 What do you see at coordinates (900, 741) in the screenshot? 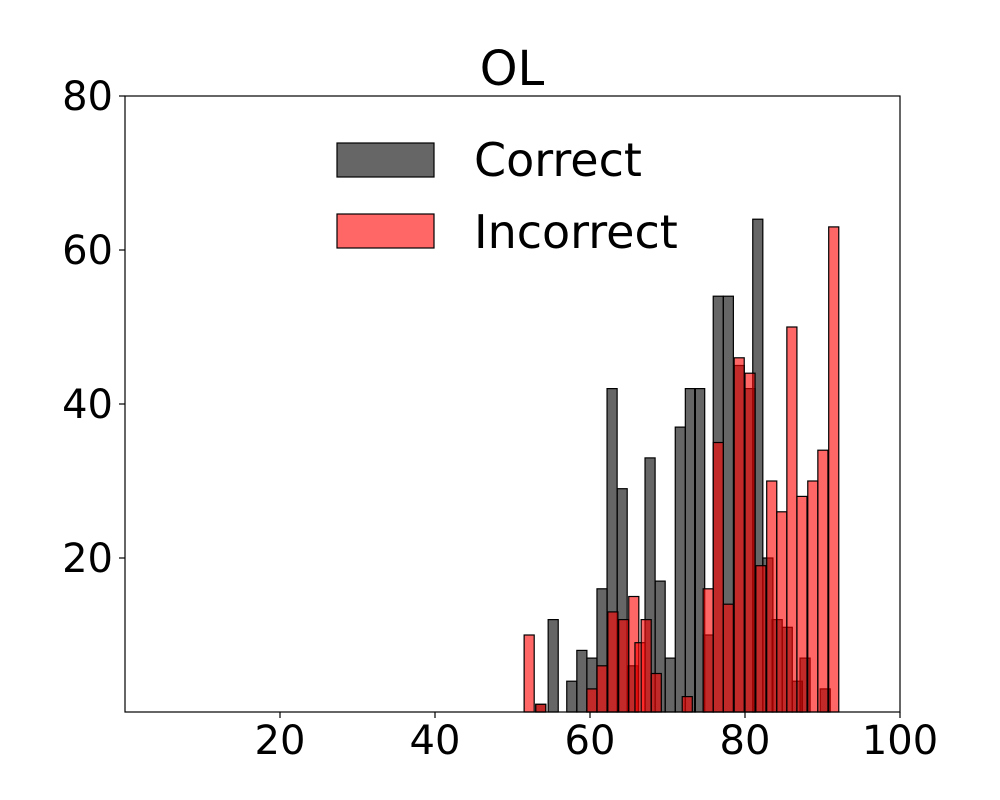
I see `x-tick-label: 100` at bounding box center [900, 741].